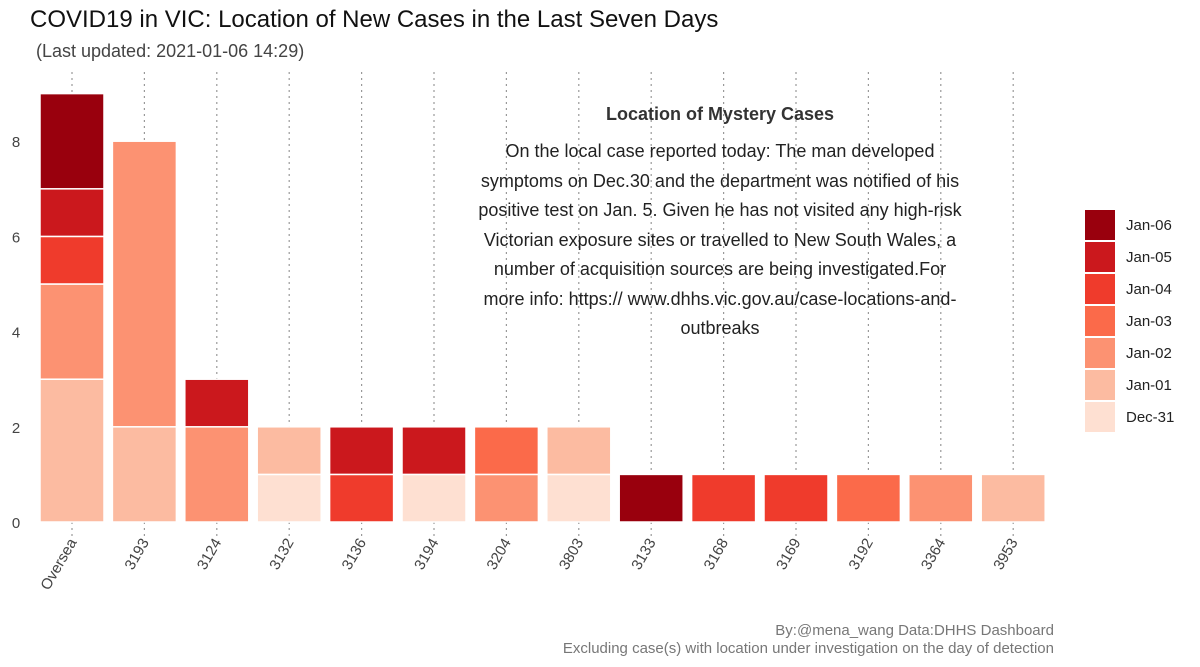 Image resolution: width=1200 pixels, height=667 pixels. What do you see at coordinates (788, 554) in the screenshot?
I see `x-tick-label: 3169` at bounding box center [788, 554].